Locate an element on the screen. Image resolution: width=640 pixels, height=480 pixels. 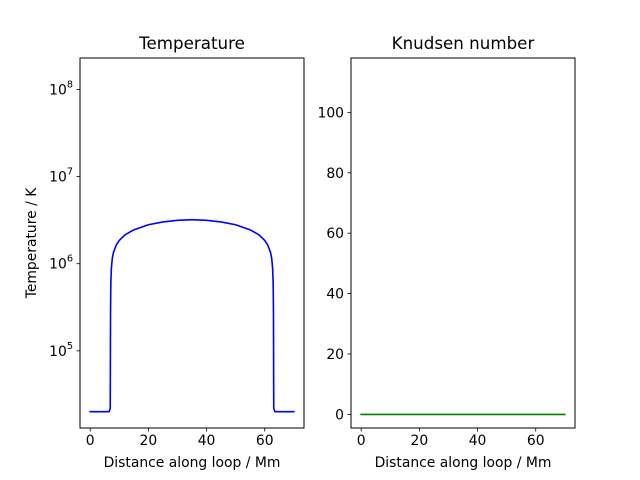
knudsen-xlabel: Distance along loop / Mm is located at coordinates (463, 463).